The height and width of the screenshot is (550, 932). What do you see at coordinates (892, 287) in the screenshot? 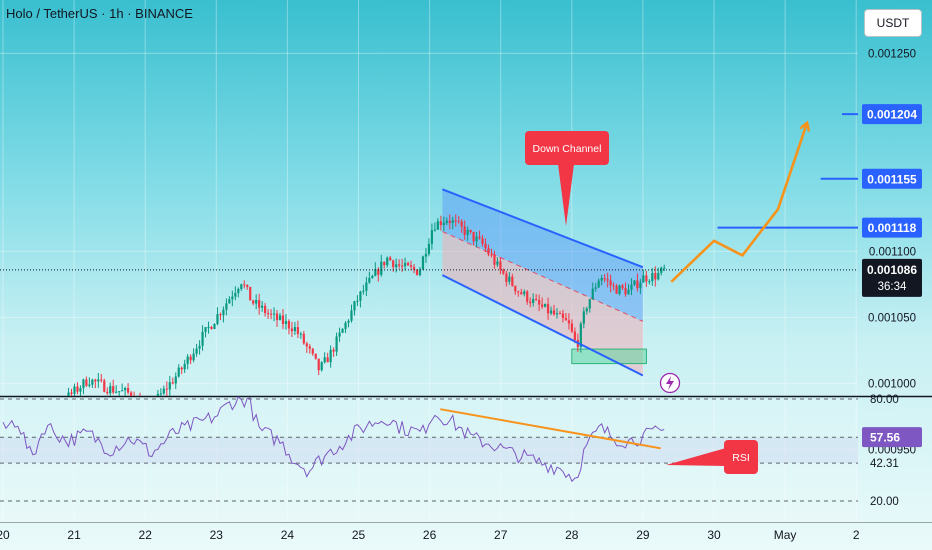
I see `bar-countdown-label: 36:34` at bounding box center [892, 287].